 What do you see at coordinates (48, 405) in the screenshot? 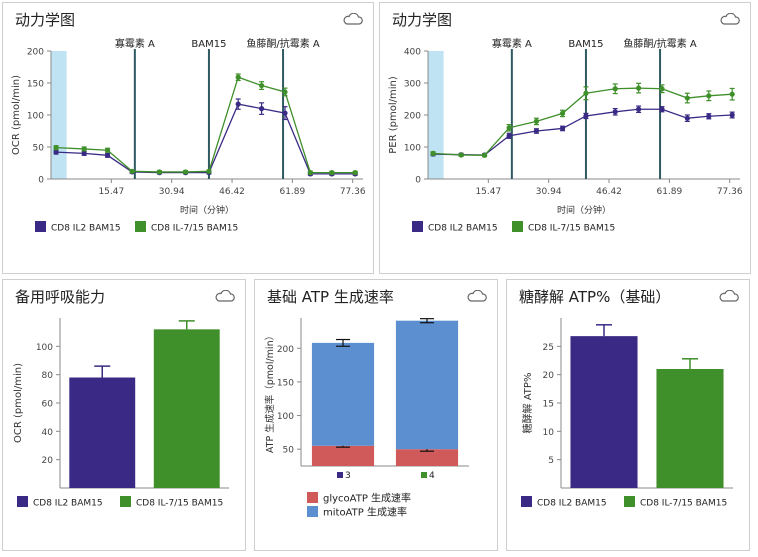
I see `y-tick-label: 60` at bounding box center [48, 405].